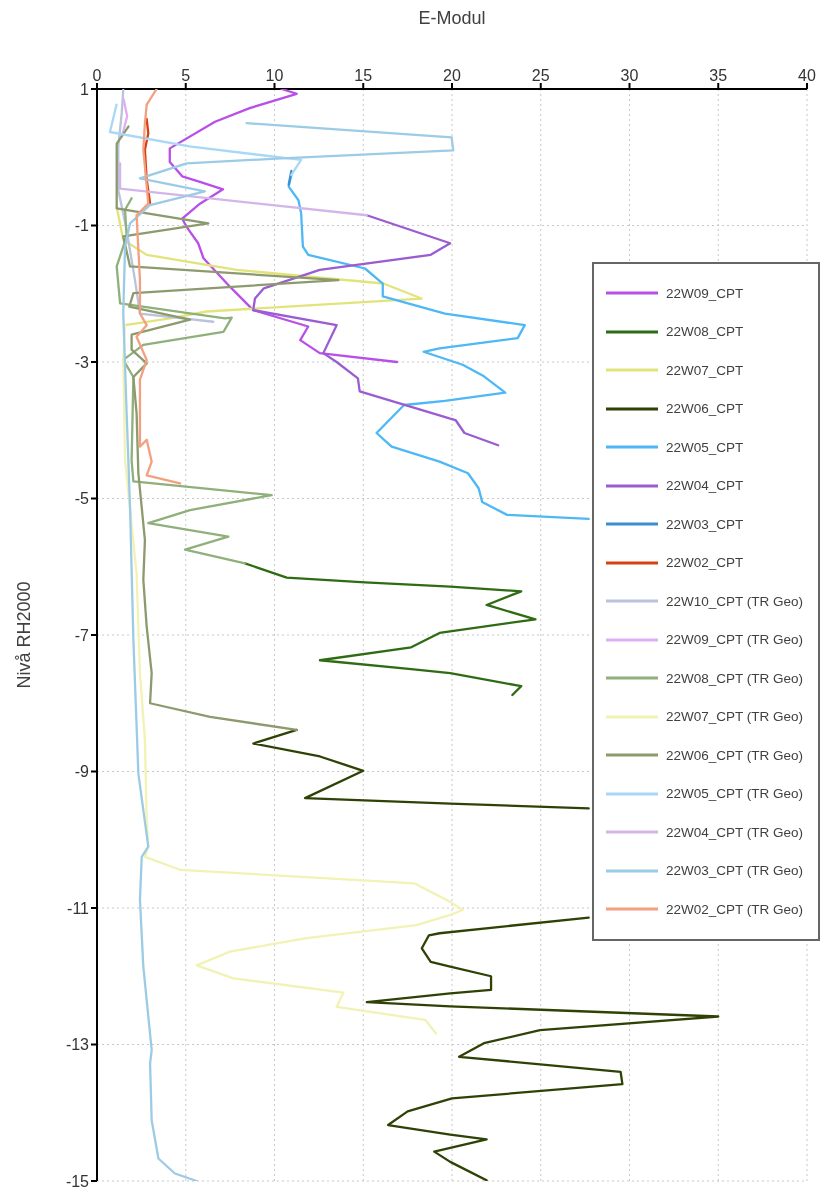 This screenshot has height=1190, width=822. I want to click on legend-label: 22W08_CPT (TR Geo), so click(735, 678).